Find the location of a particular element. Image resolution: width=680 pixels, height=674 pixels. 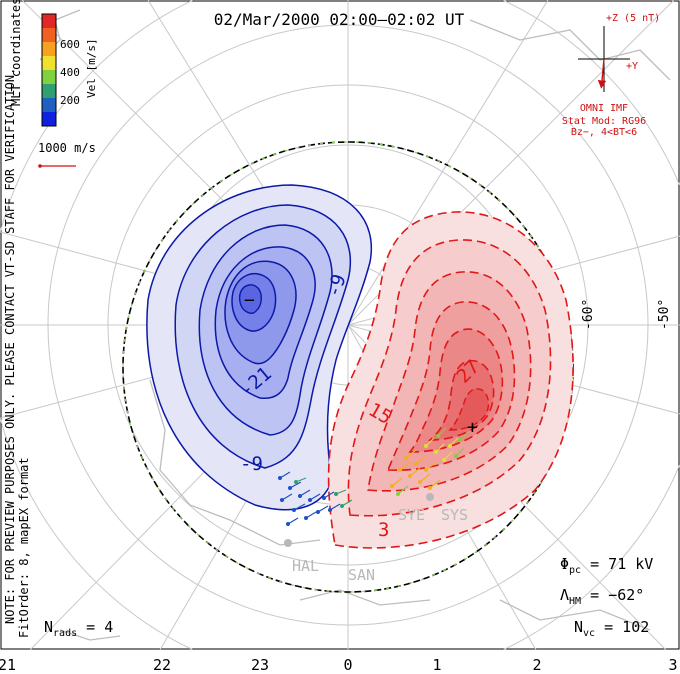

potential-min-marker: − is located at coordinates (249, 300).